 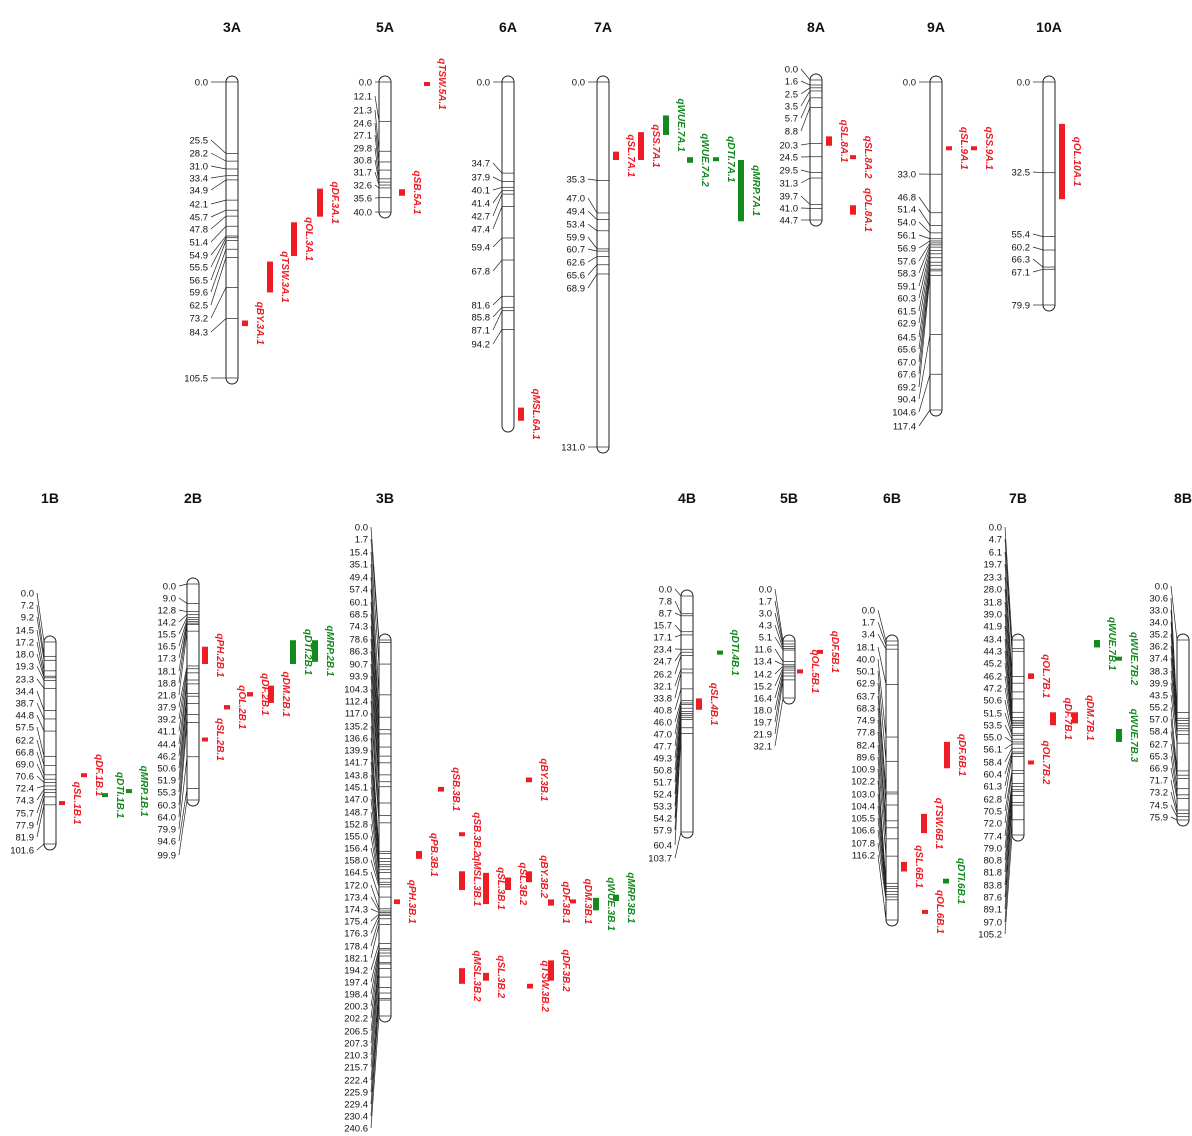 I want to click on marker-position-label: 77.8, so click(x=866, y=732).